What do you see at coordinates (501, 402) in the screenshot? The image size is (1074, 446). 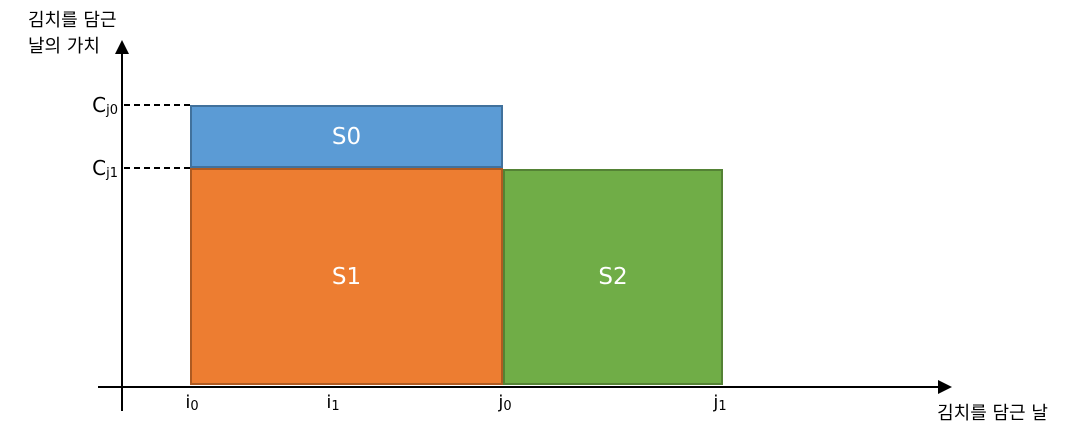 I see `x-tick-j0-base: j` at bounding box center [501, 402].